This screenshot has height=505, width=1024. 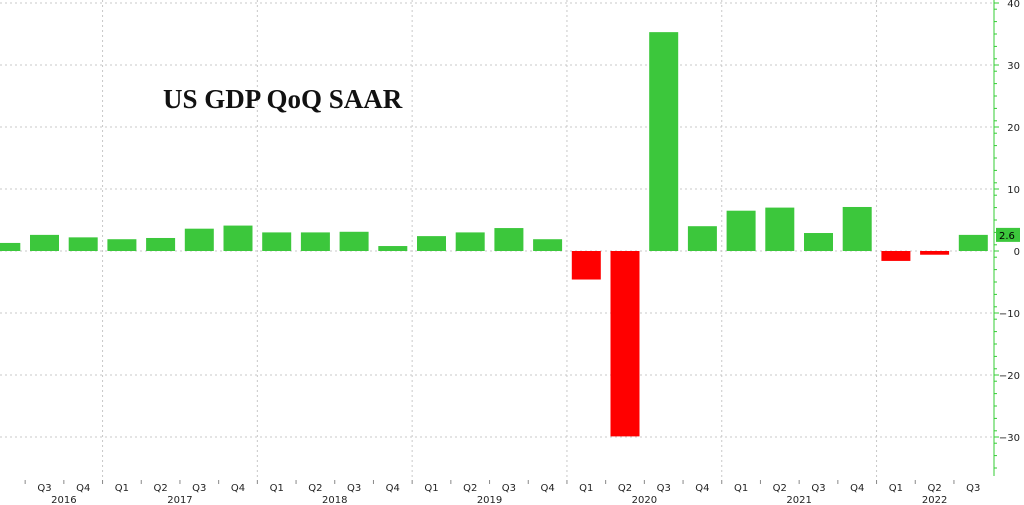 I want to click on y-tick-label: −20, so click(x=1009, y=376).